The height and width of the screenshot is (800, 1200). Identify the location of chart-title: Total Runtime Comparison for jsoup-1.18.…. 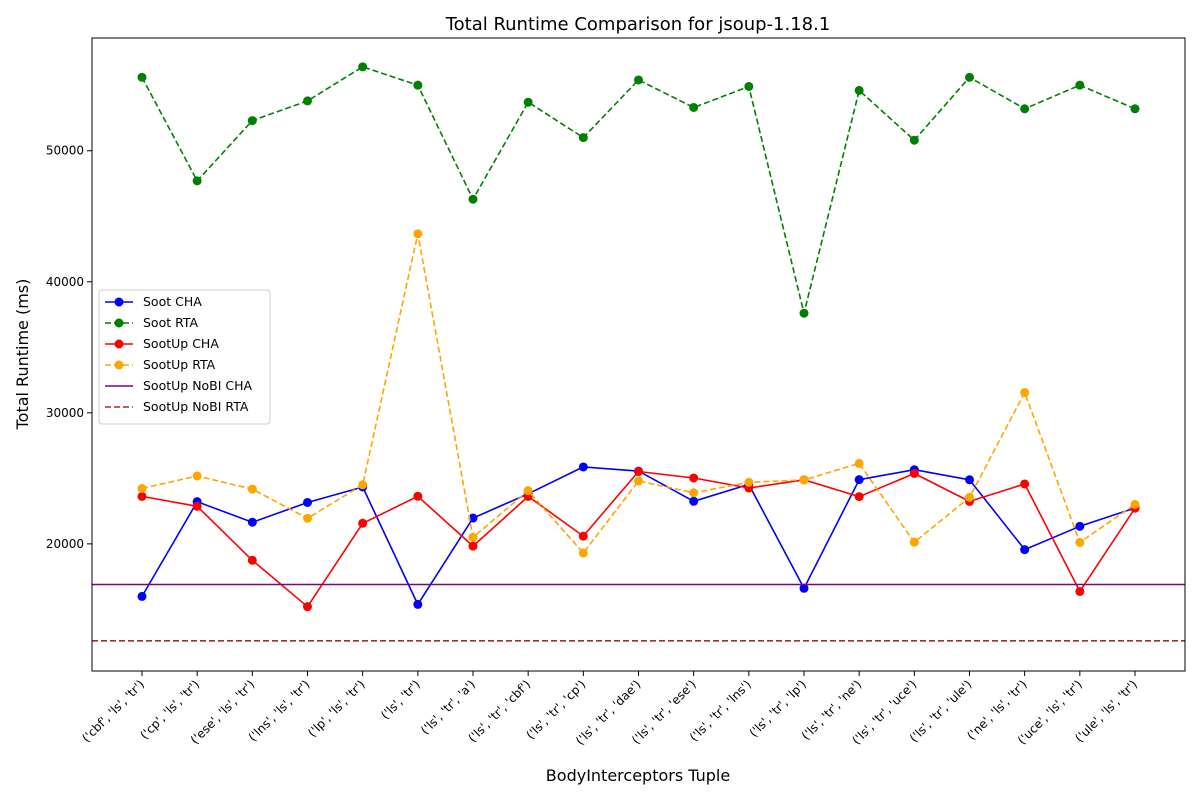
(638, 24).